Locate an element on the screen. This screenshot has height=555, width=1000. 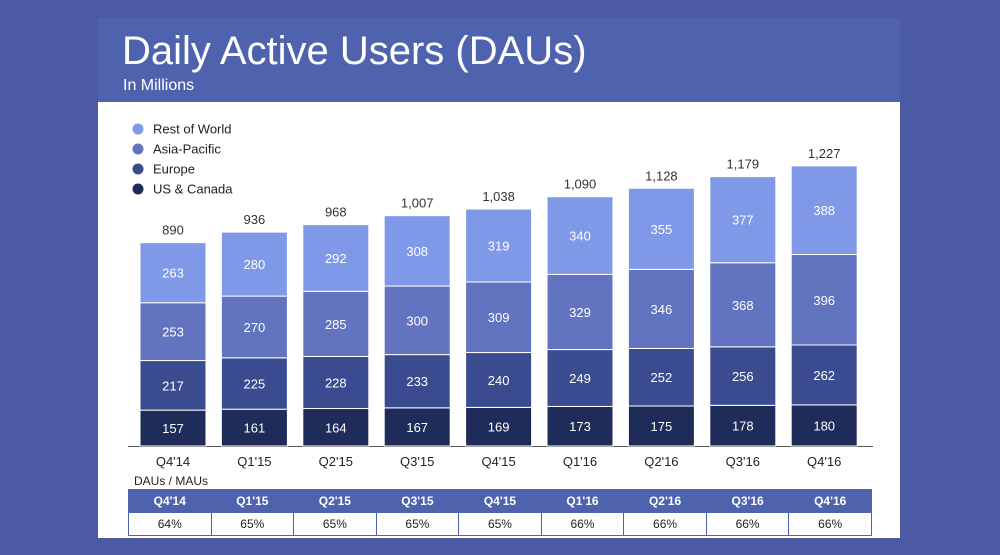
header-band: Daily Active Users (DAUs) In Millions is located at coordinates (499, 60).